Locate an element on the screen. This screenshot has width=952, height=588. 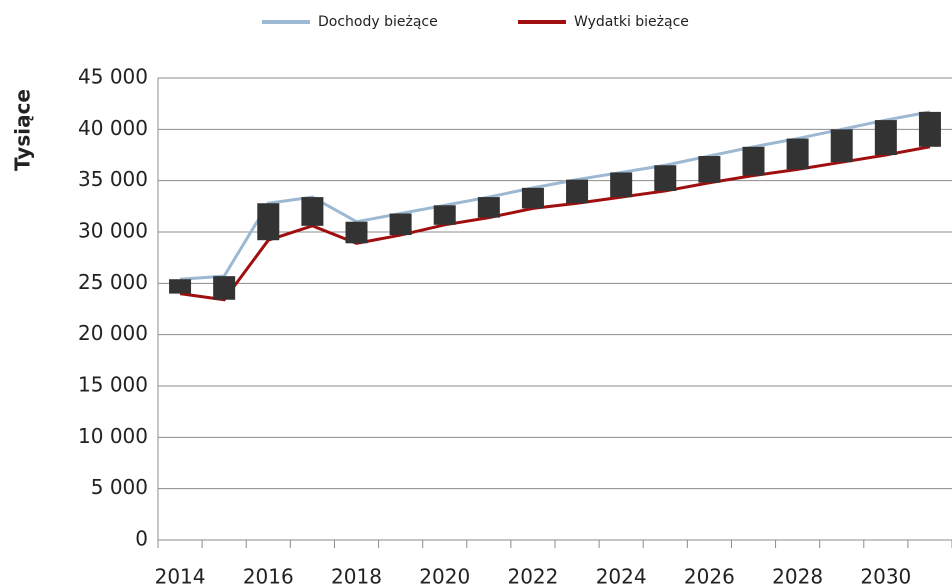
x-tick-label: 2024 is located at coordinates (621, 576).